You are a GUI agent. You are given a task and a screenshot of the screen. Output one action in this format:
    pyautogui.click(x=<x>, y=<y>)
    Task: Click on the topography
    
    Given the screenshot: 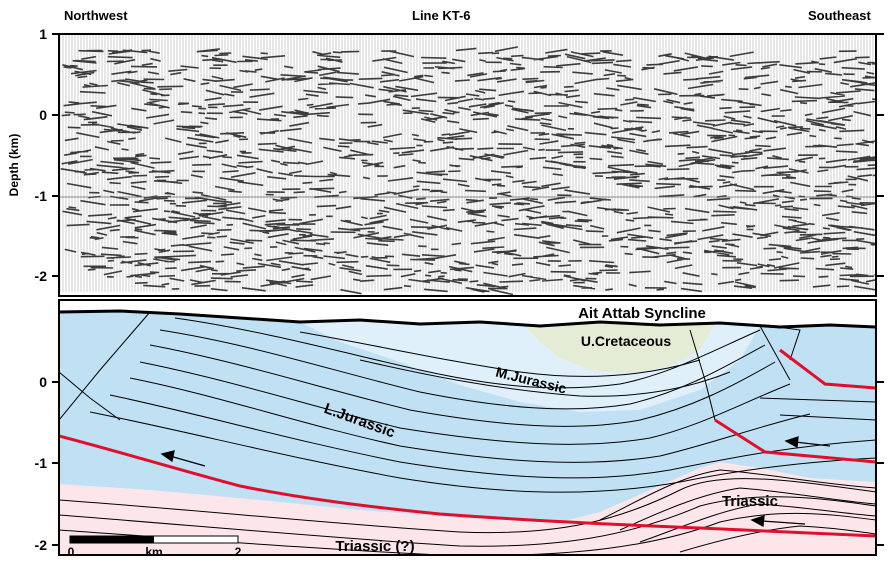 What is the action you would take?
    pyautogui.click(x=467, y=319)
    